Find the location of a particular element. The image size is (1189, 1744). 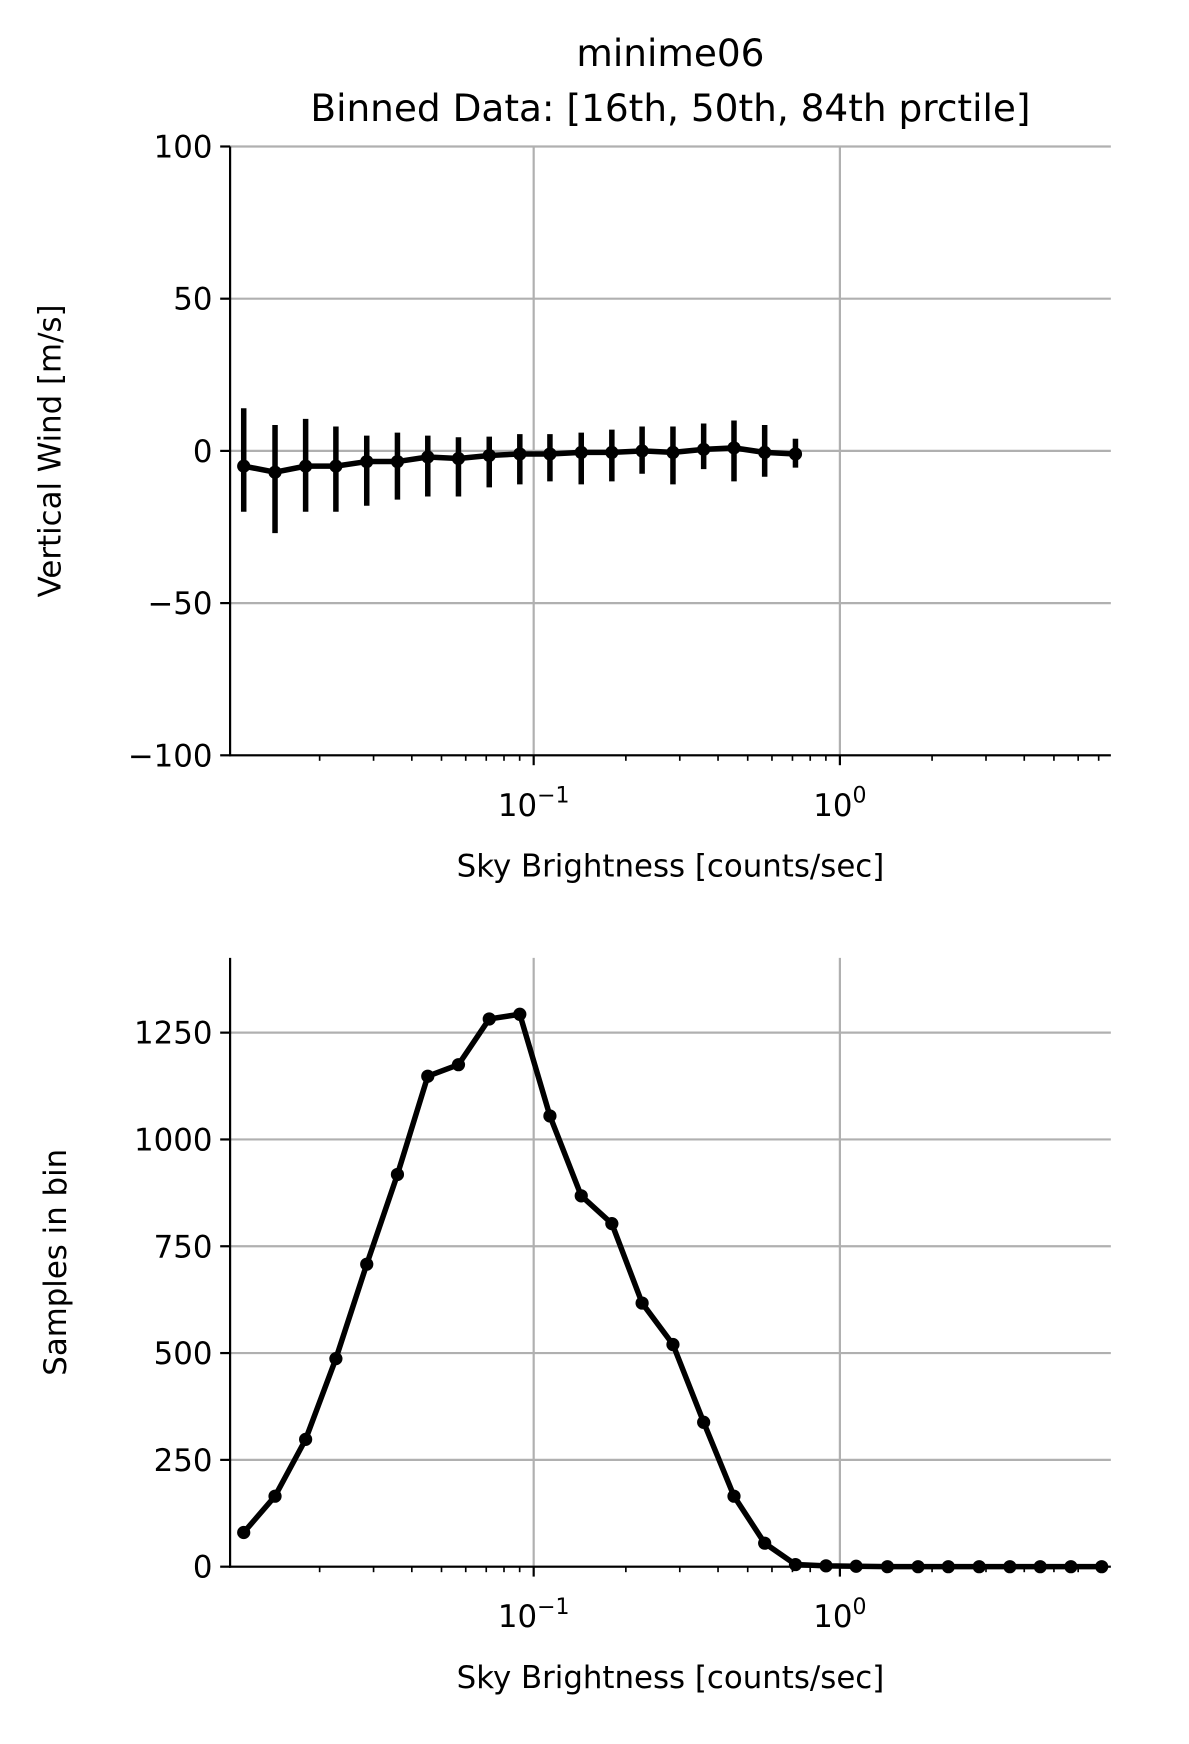

y-tick-label: 250 is located at coordinates (183, 1461).